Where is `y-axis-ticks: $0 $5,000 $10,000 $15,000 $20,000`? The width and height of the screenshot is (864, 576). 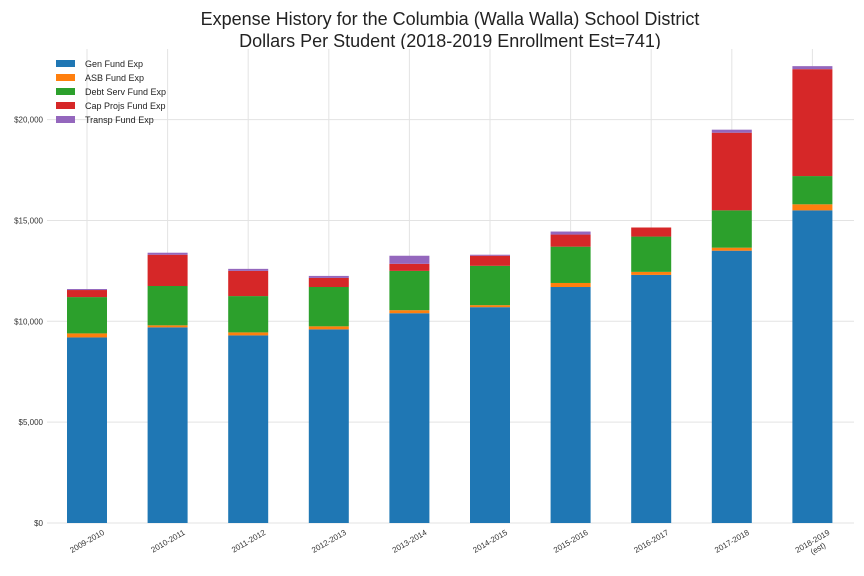 y-axis-ticks: $0 $5,000 $10,000 $15,000 $20,000 is located at coordinates (28, 322).